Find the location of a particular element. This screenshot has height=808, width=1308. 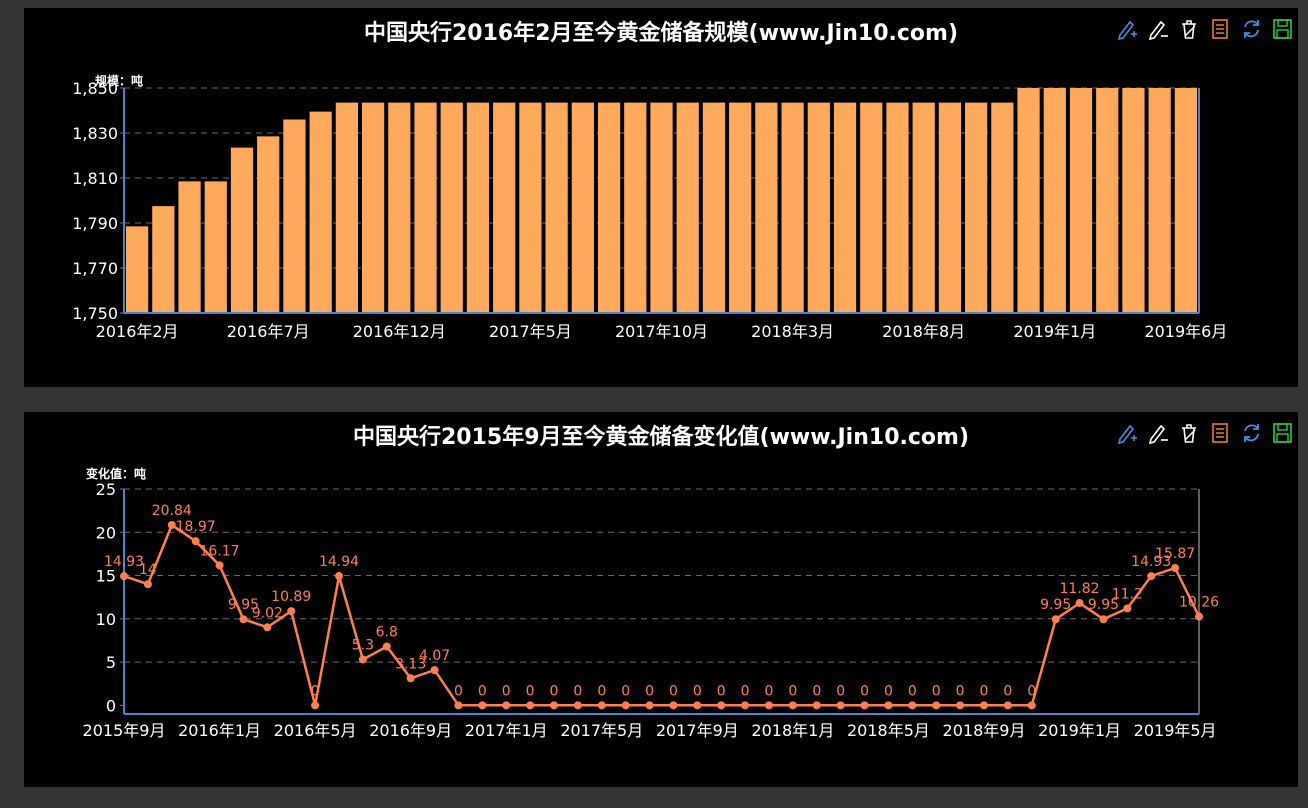

data-label: 16.17 is located at coordinates (220, 551).